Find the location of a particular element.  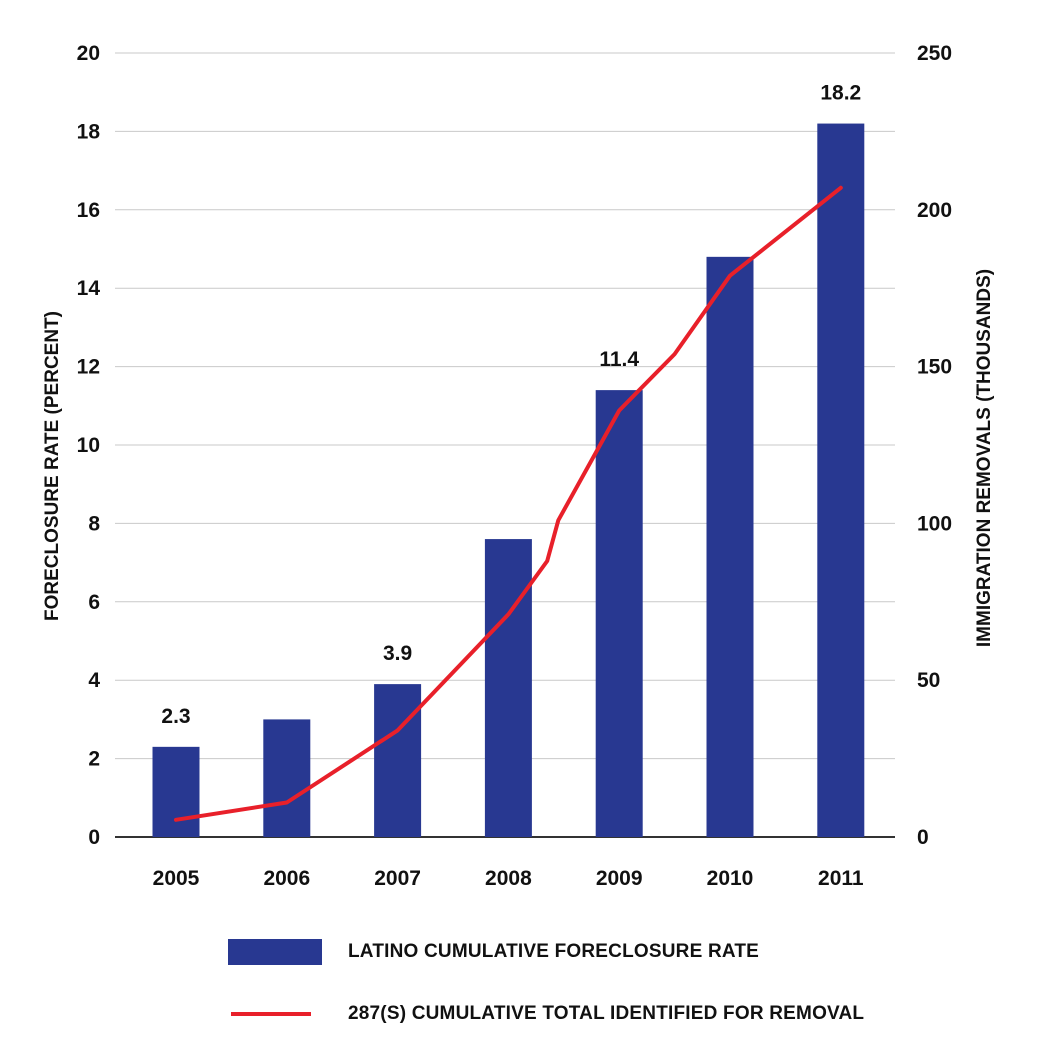

left-tick-label: 6 is located at coordinates (94, 602).